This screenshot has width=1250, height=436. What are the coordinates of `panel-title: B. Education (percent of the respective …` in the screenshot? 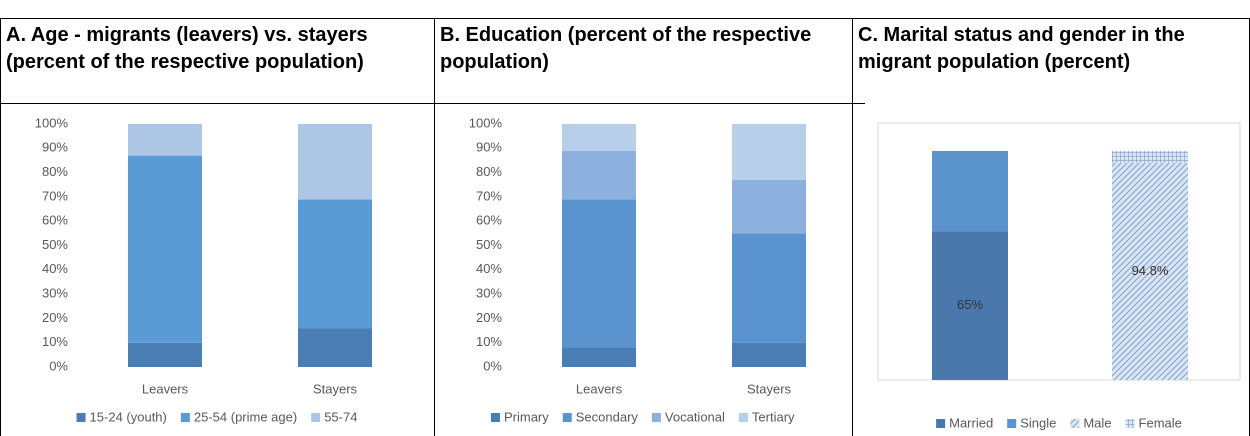 It's located at (626, 48).